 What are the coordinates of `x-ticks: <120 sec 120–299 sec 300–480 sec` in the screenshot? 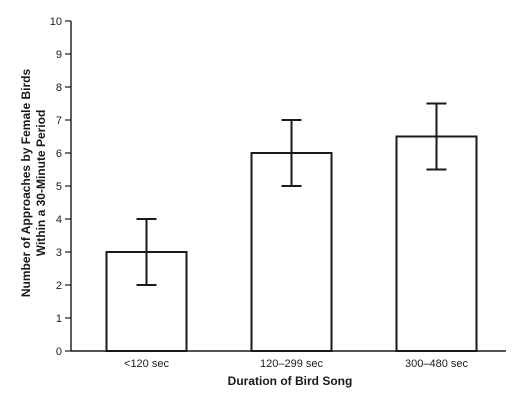 It's located at (296, 364).